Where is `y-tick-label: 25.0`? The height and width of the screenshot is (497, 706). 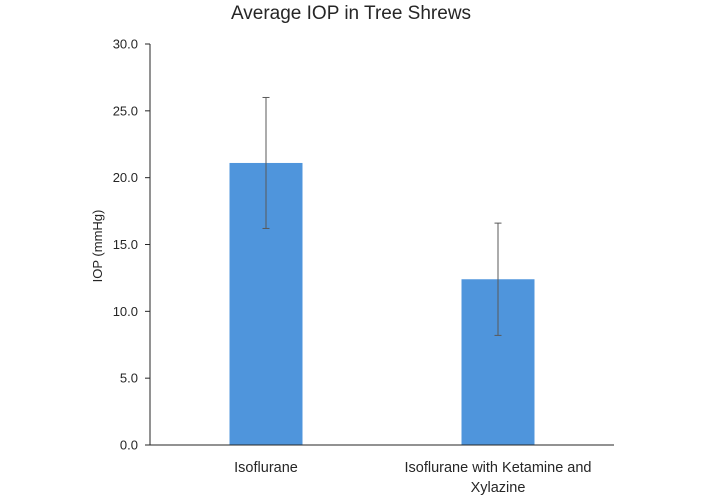 y-tick-label: 25.0 is located at coordinates (125, 110).